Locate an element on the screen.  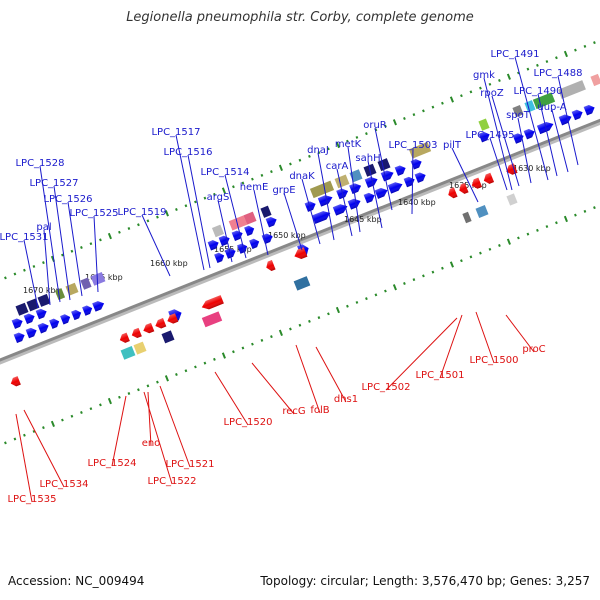
forward-gene-label: LPC_1495 is located at coordinates (490, 160).